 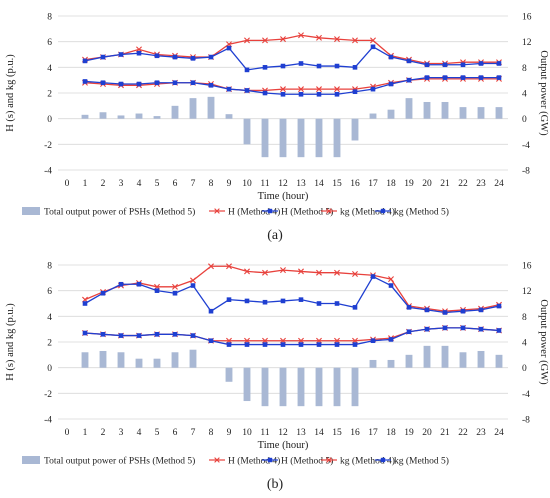 What do you see at coordinates (247, 184) in the screenshot?
I see `x-tick-label: 10` at bounding box center [247, 184].